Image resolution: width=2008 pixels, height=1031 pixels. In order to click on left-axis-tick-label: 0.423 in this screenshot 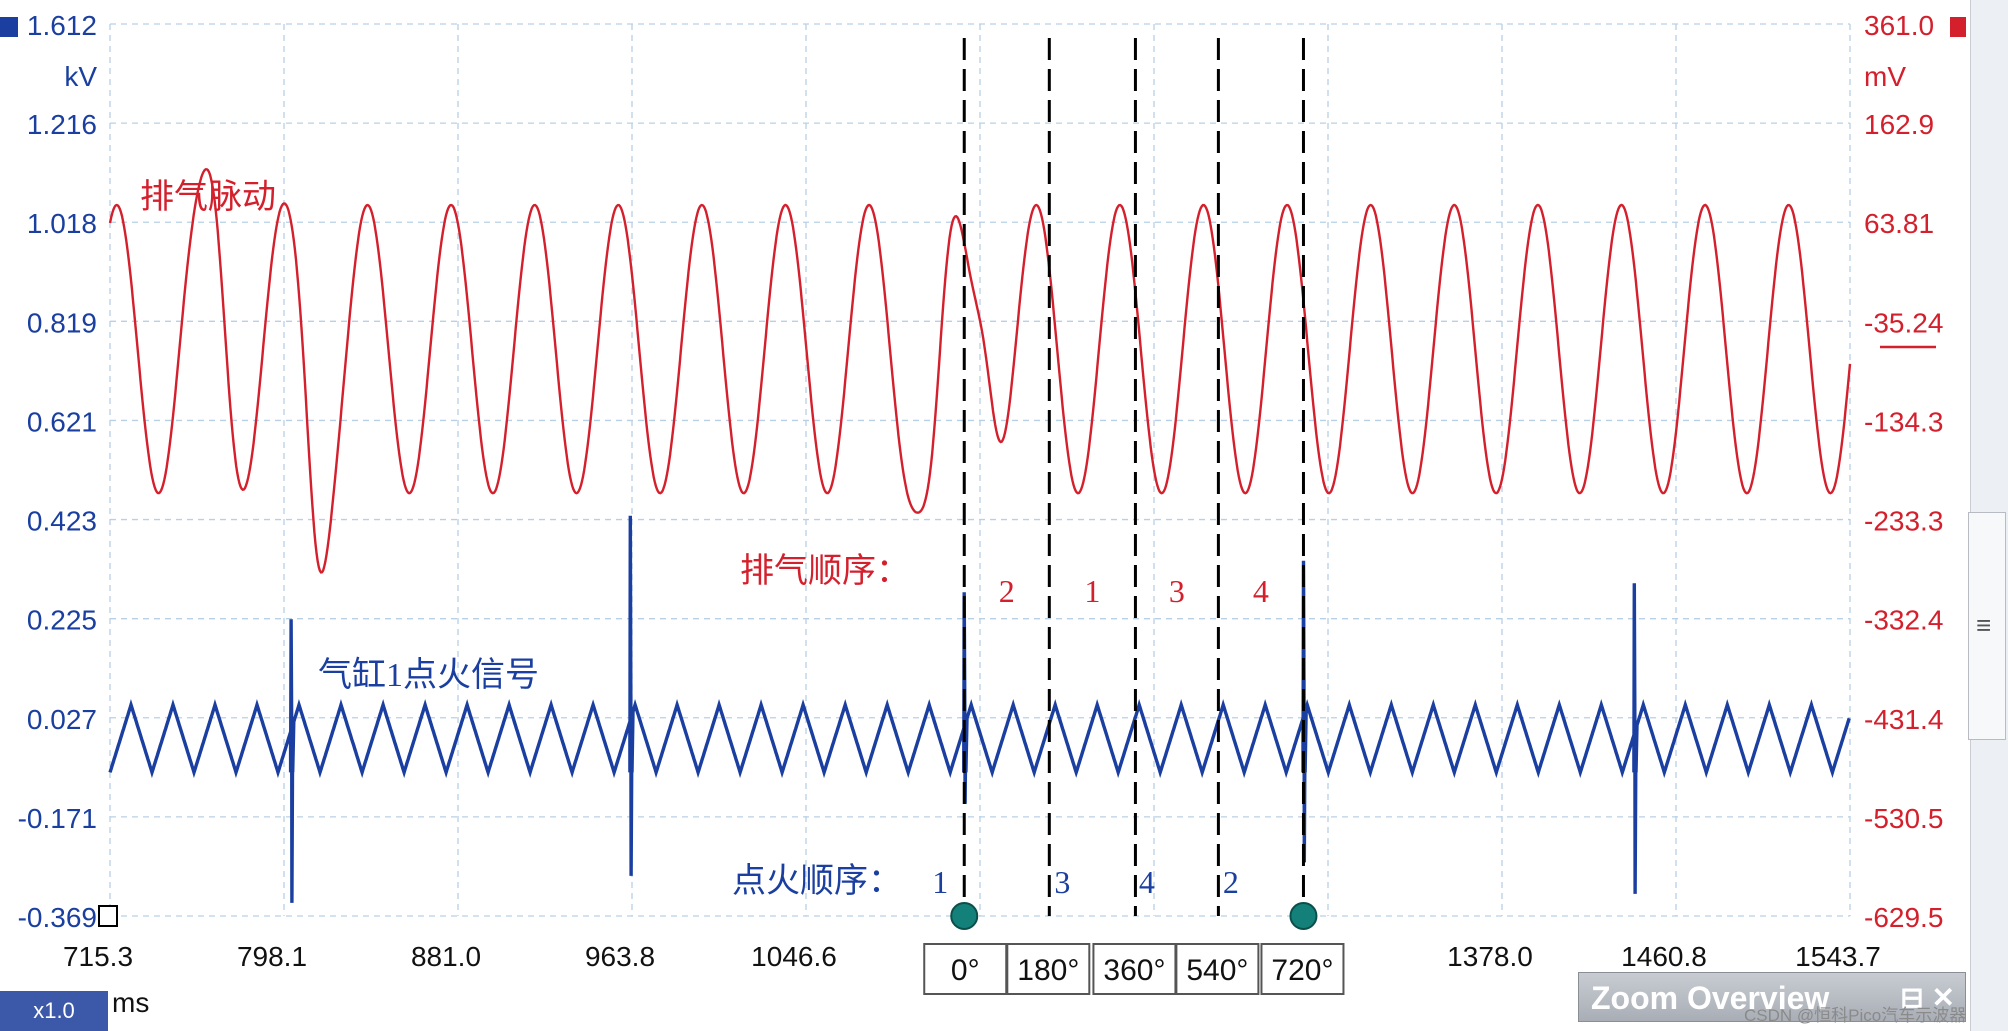, I will do `click(62, 521)`.